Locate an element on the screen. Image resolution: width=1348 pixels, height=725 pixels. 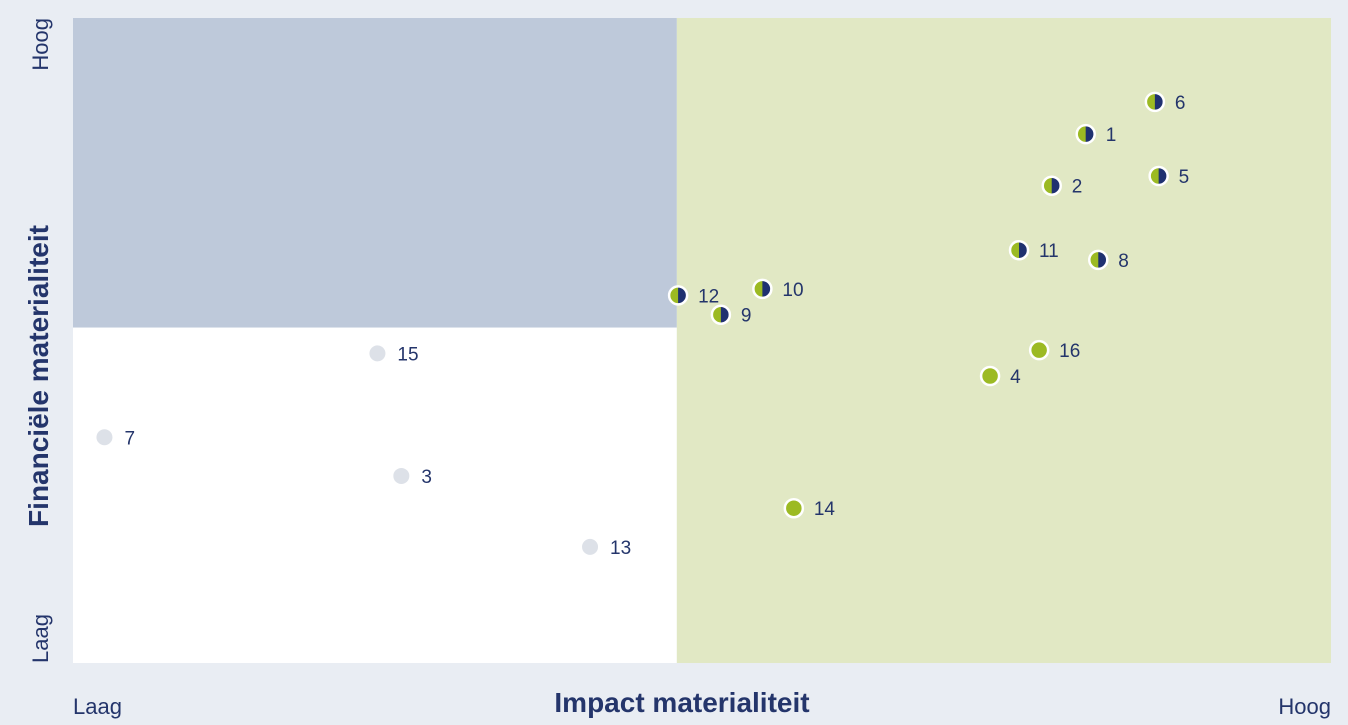
y-axis-low-label: Laag is located at coordinates (40, 638).